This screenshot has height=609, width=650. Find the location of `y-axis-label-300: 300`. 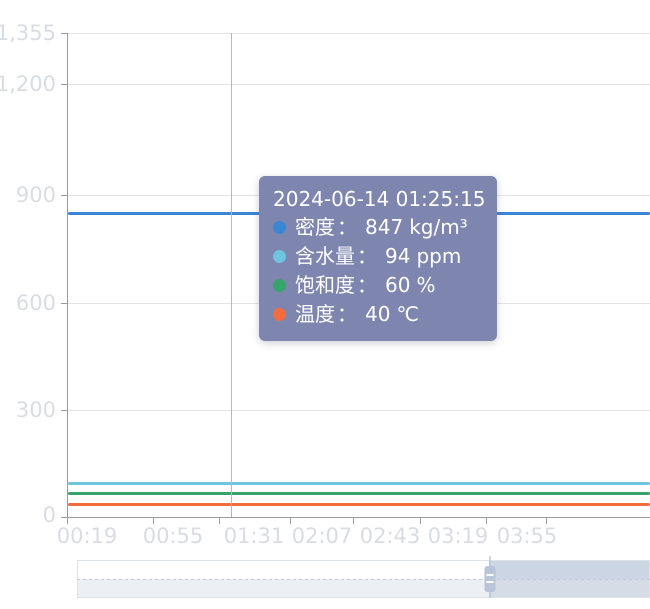

y-axis-label-300: 300 is located at coordinates (35, 410).